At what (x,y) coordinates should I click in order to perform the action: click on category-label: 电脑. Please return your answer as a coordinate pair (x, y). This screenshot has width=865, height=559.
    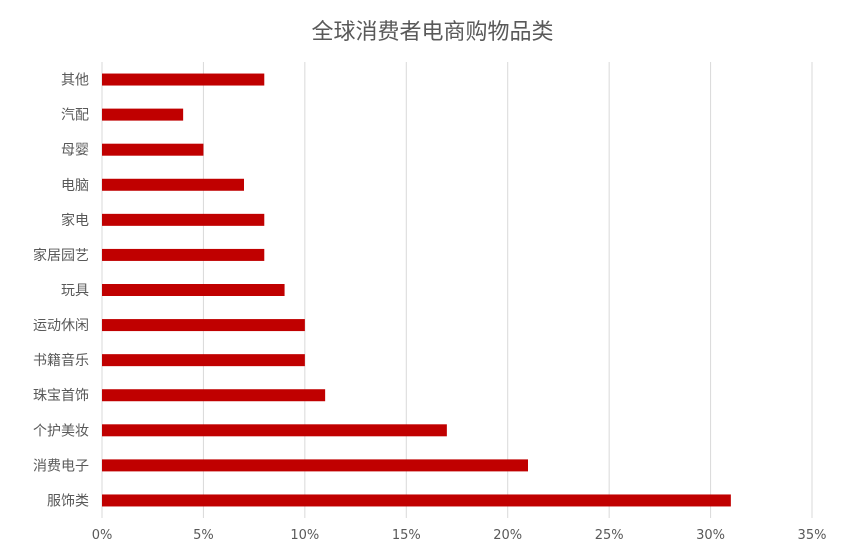
    Looking at the image, I should click on (75, 186).